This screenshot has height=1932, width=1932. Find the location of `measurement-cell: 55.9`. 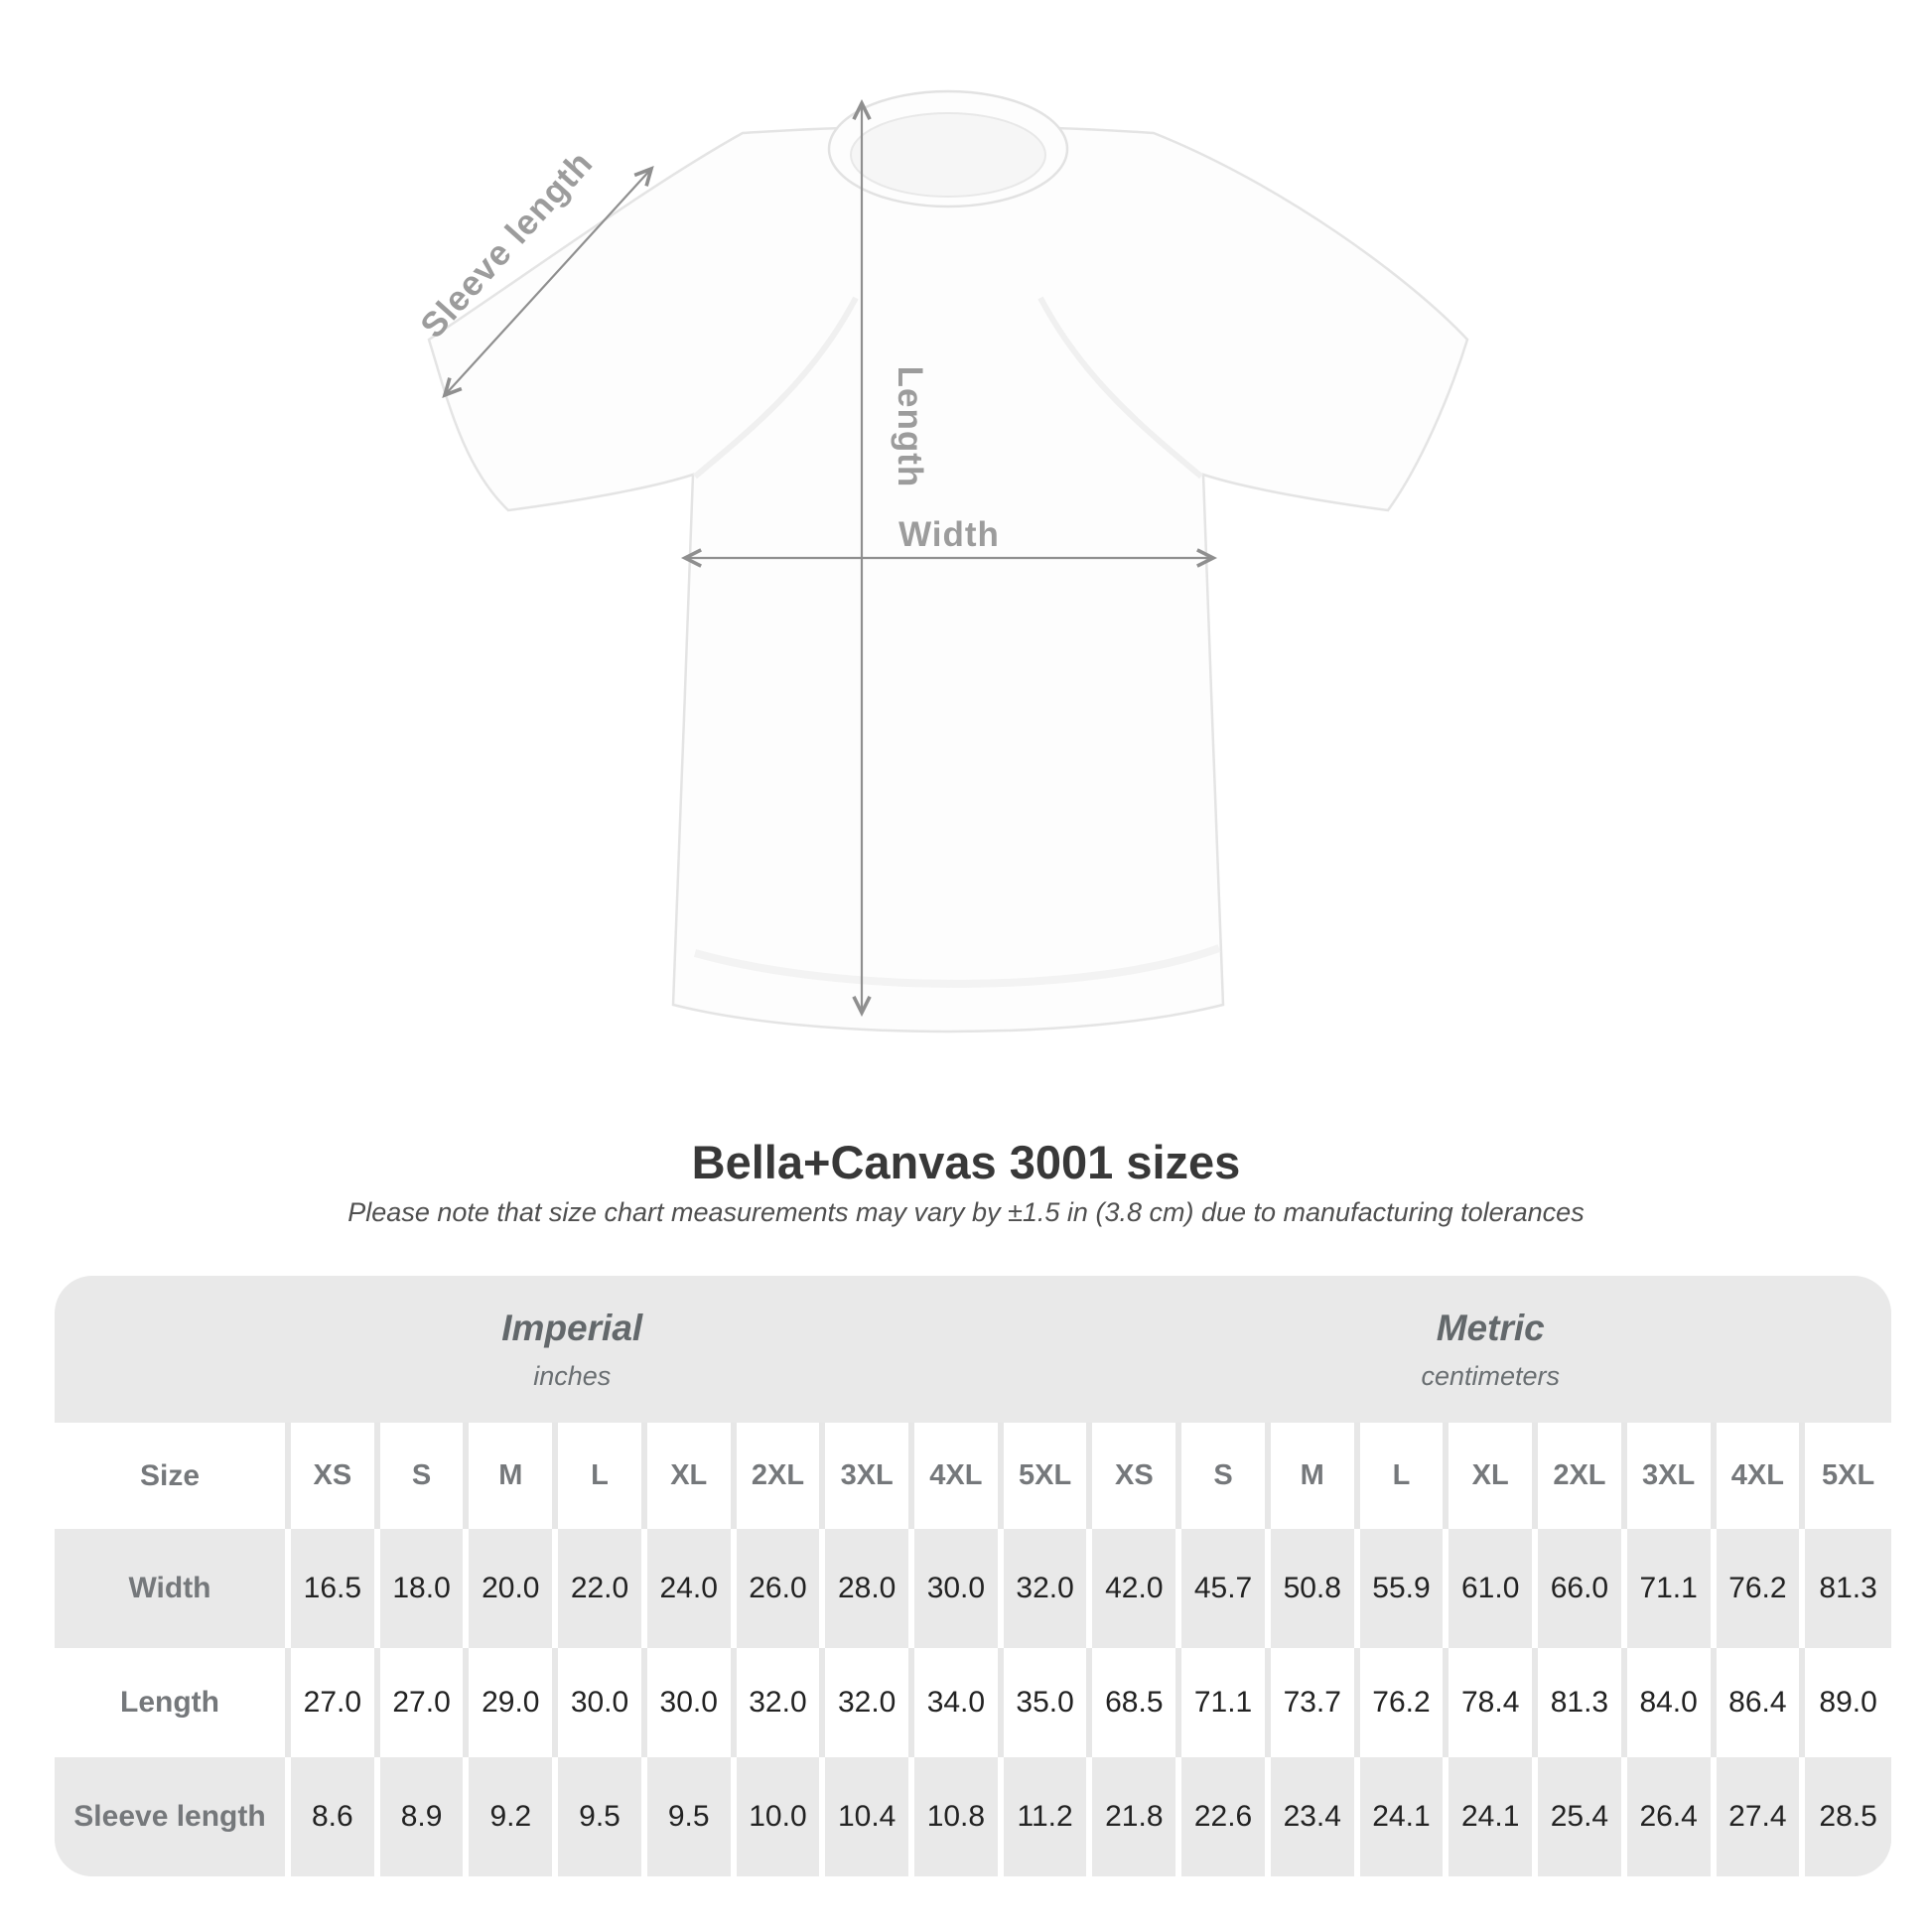

measurement-cell: 55.9 is located at coordinates (1400, 1589).